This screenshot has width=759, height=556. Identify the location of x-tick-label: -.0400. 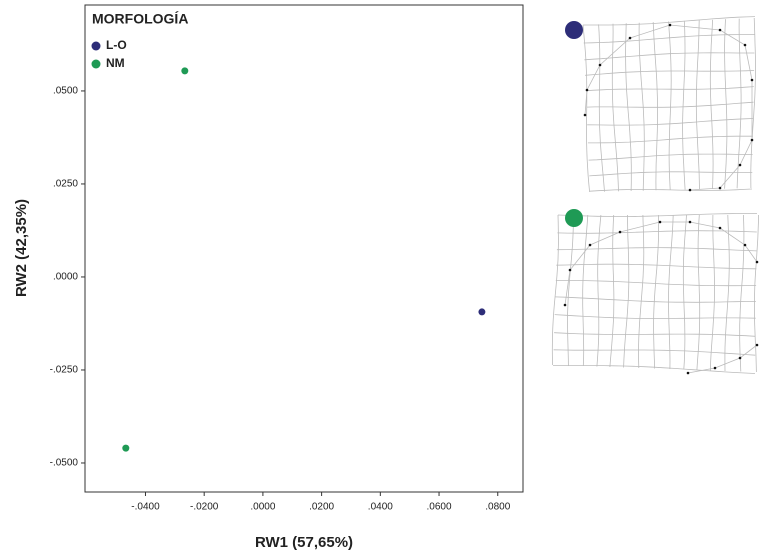
(145, 507).